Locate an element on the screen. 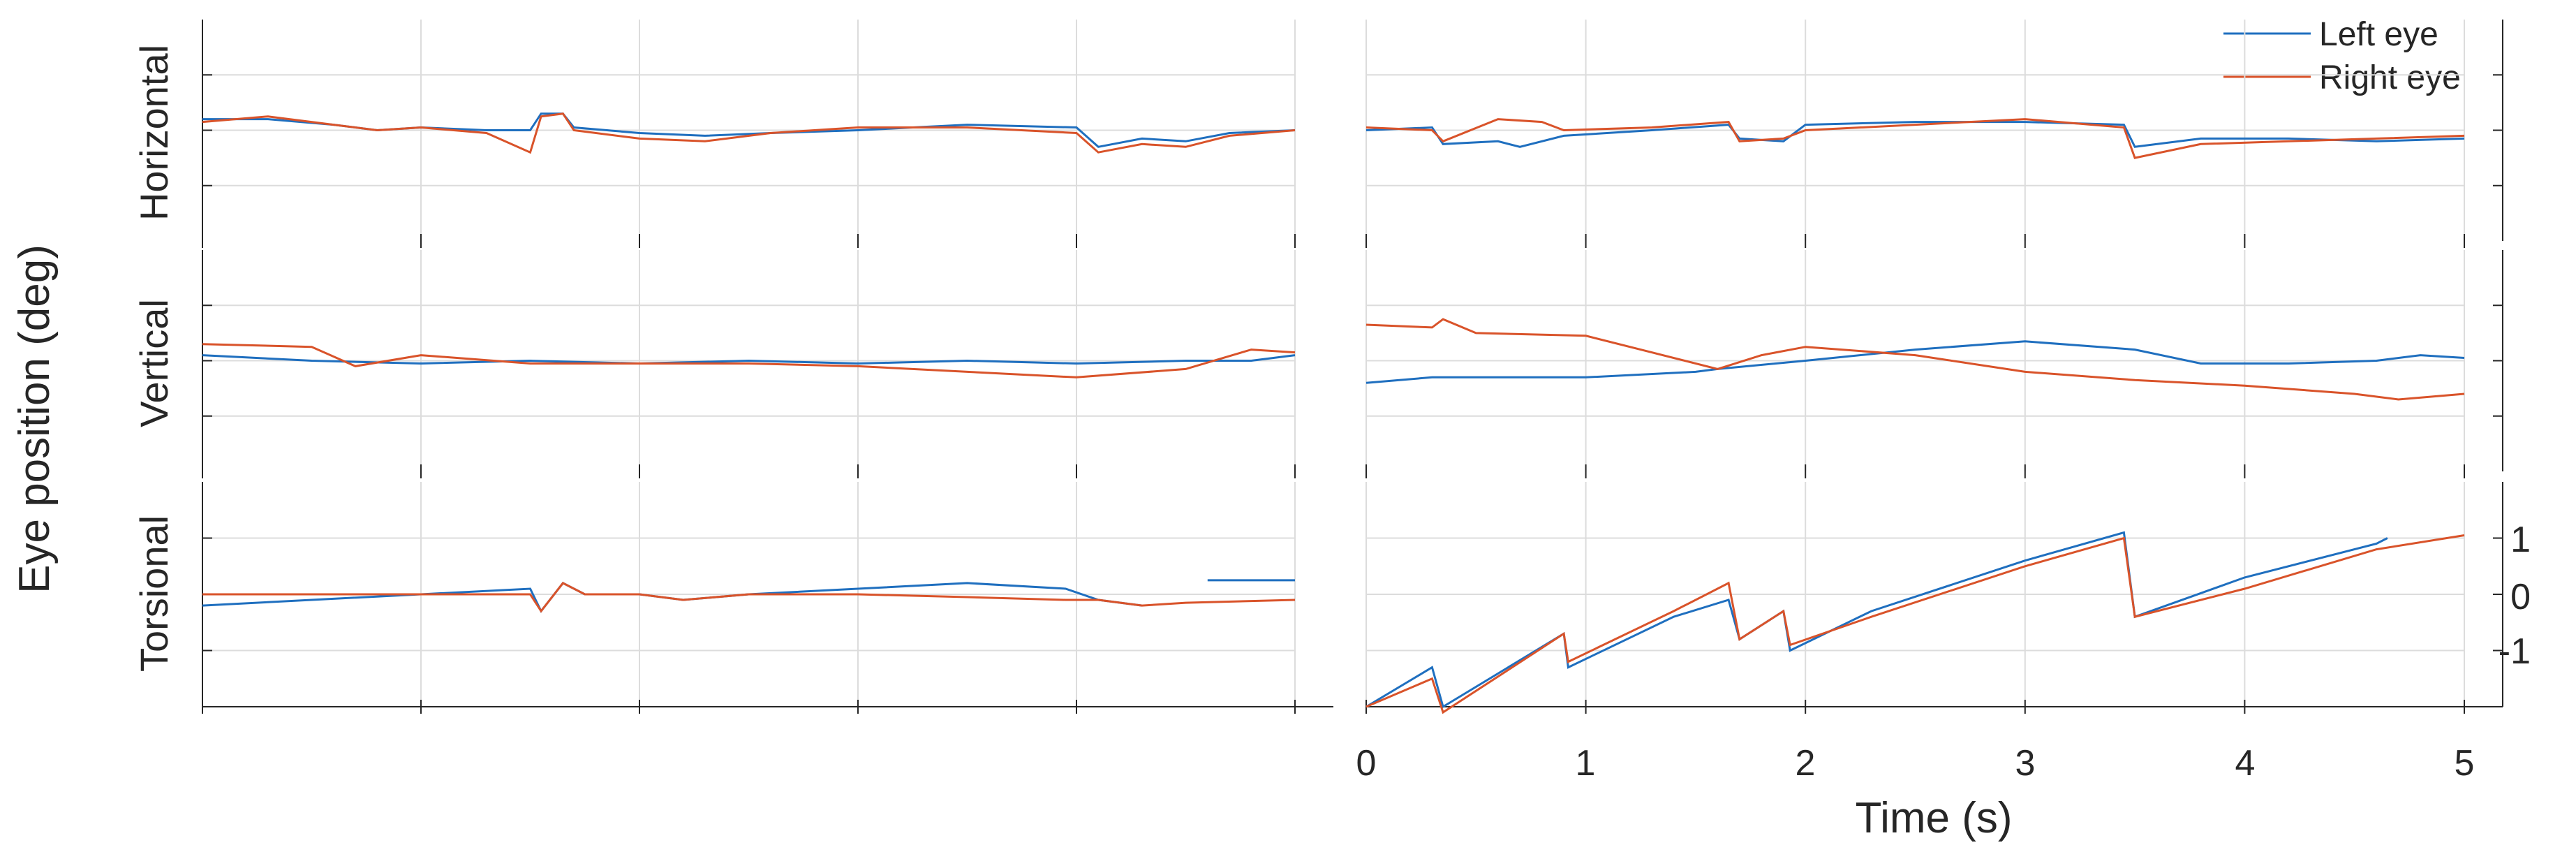  left_horizontal-series-right-eye is located at coordinates (749, 133).